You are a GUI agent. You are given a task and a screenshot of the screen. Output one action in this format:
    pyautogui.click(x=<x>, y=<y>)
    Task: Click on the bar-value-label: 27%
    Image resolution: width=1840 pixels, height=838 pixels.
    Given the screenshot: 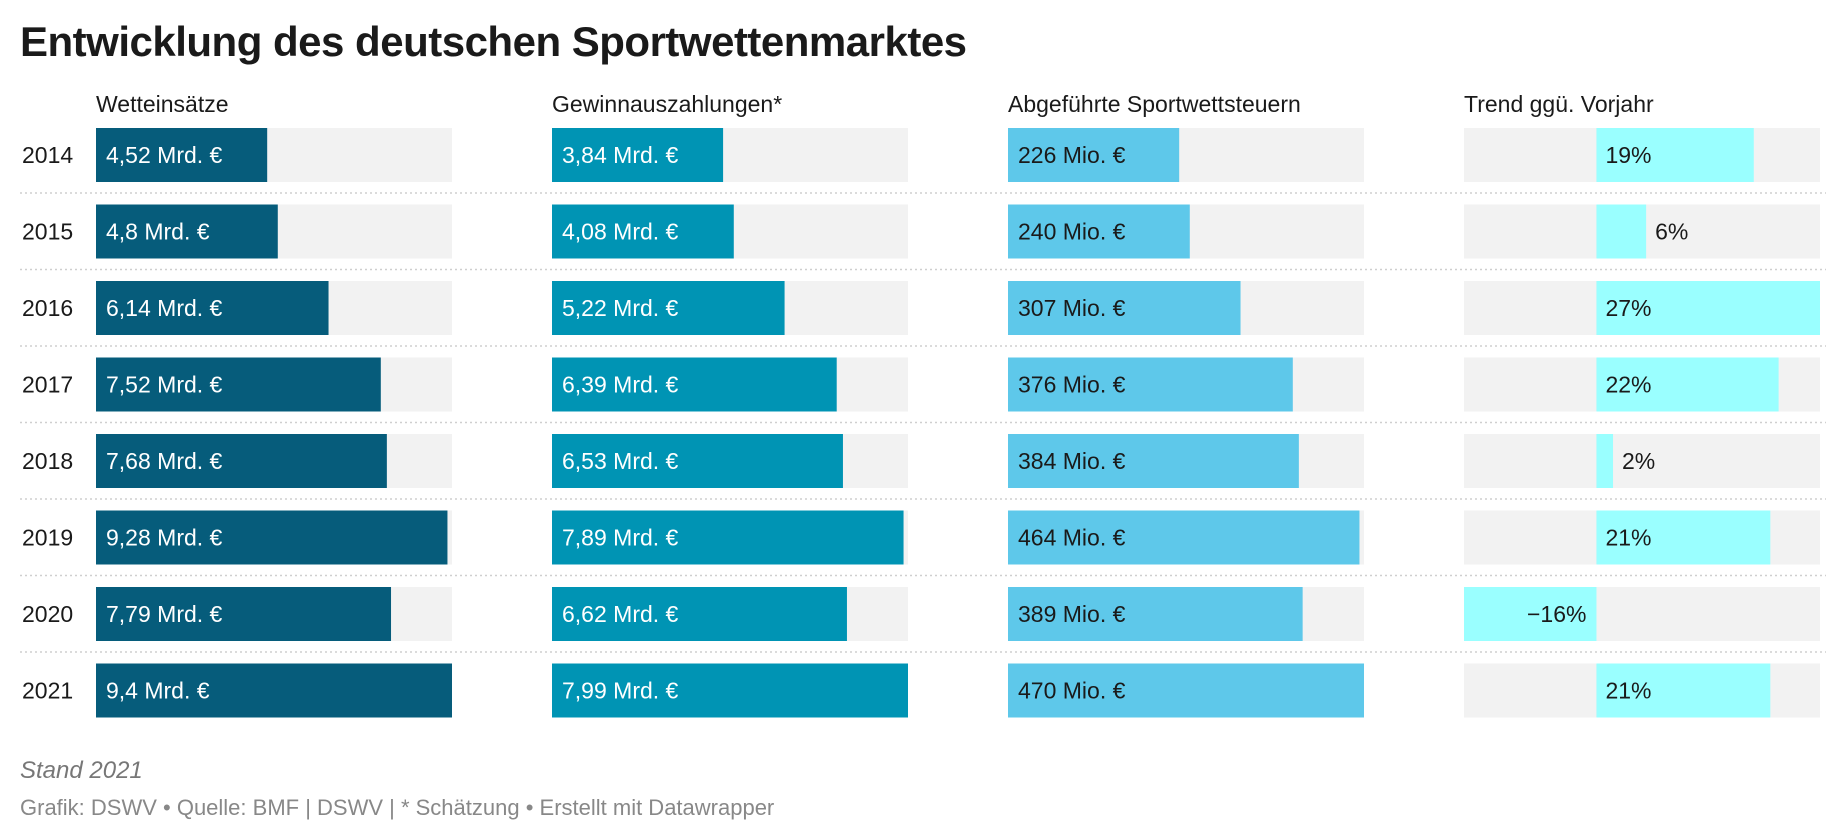 What is the action you would take?
    pyautogui.click(x=1628, y=308)
    